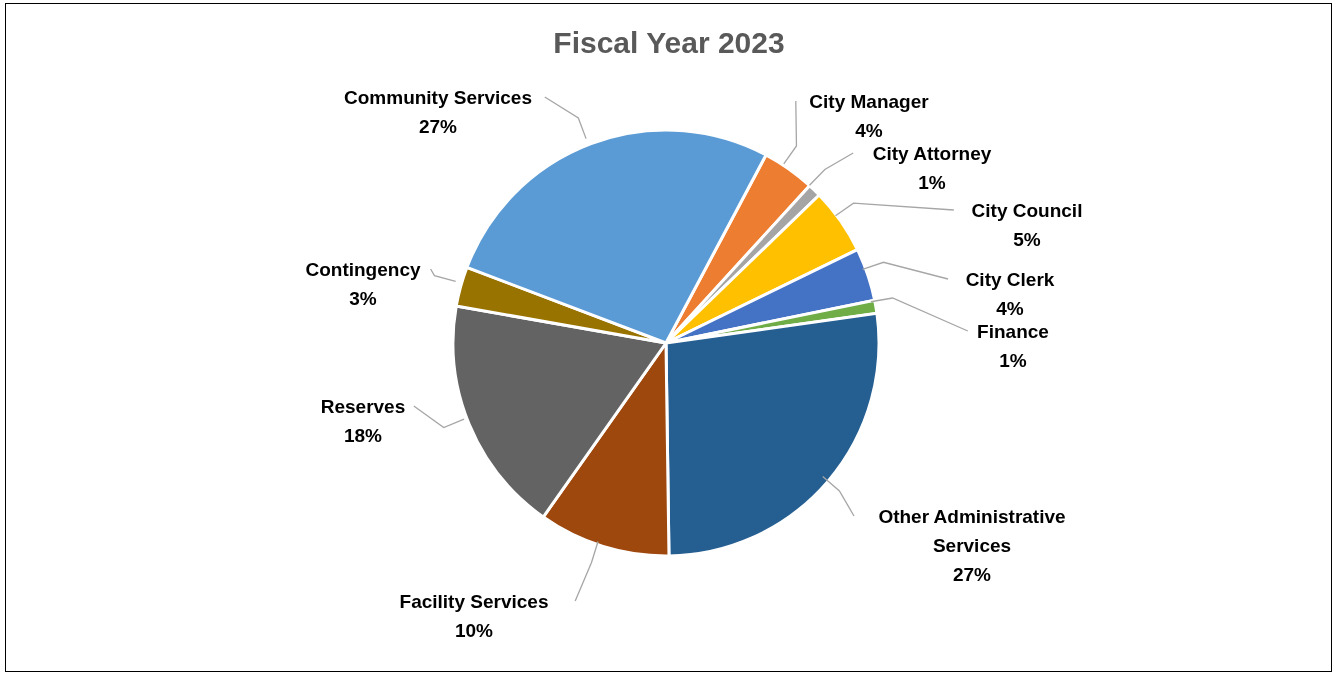 The height and width of the screenshot is (677, 1338). Describe the element at coordinates (932, 153) in the screenshot. I see `slice-label: City Attorney` at that location.